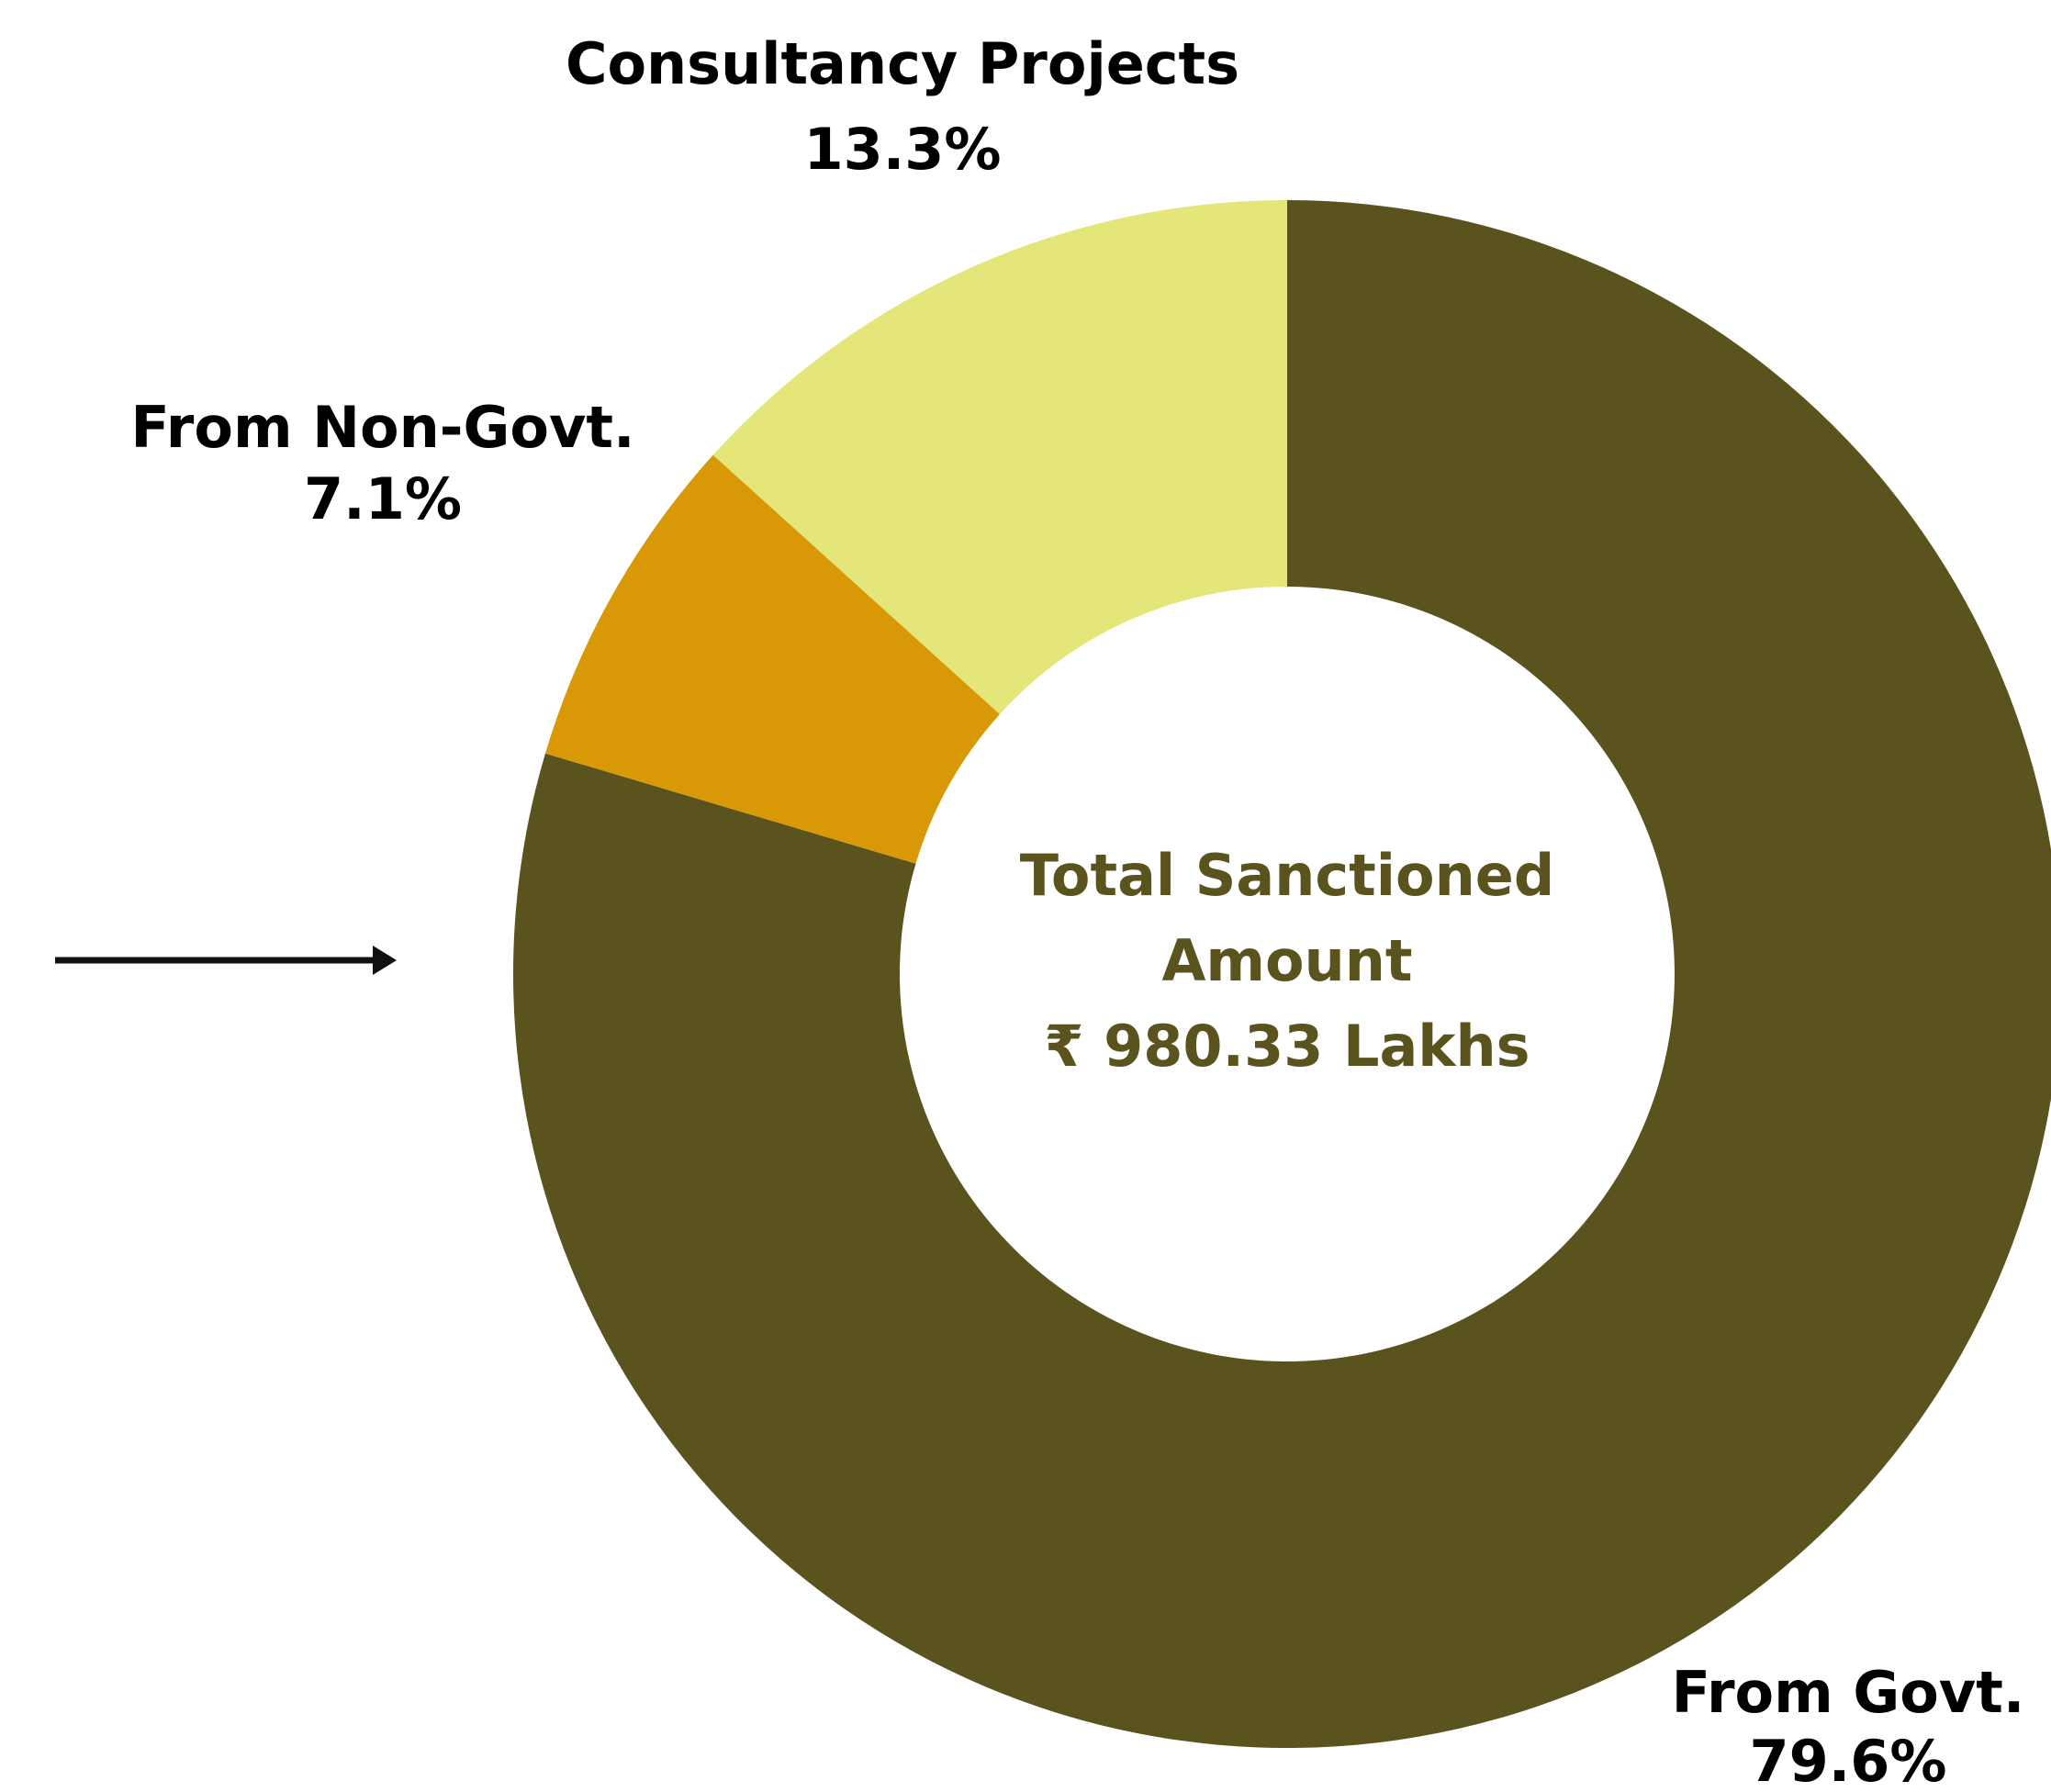  What do you see at coordinates (383, 498) in the screenshot?
I see `slice-value-label: 7.1%` at bounding box center [383, 498].